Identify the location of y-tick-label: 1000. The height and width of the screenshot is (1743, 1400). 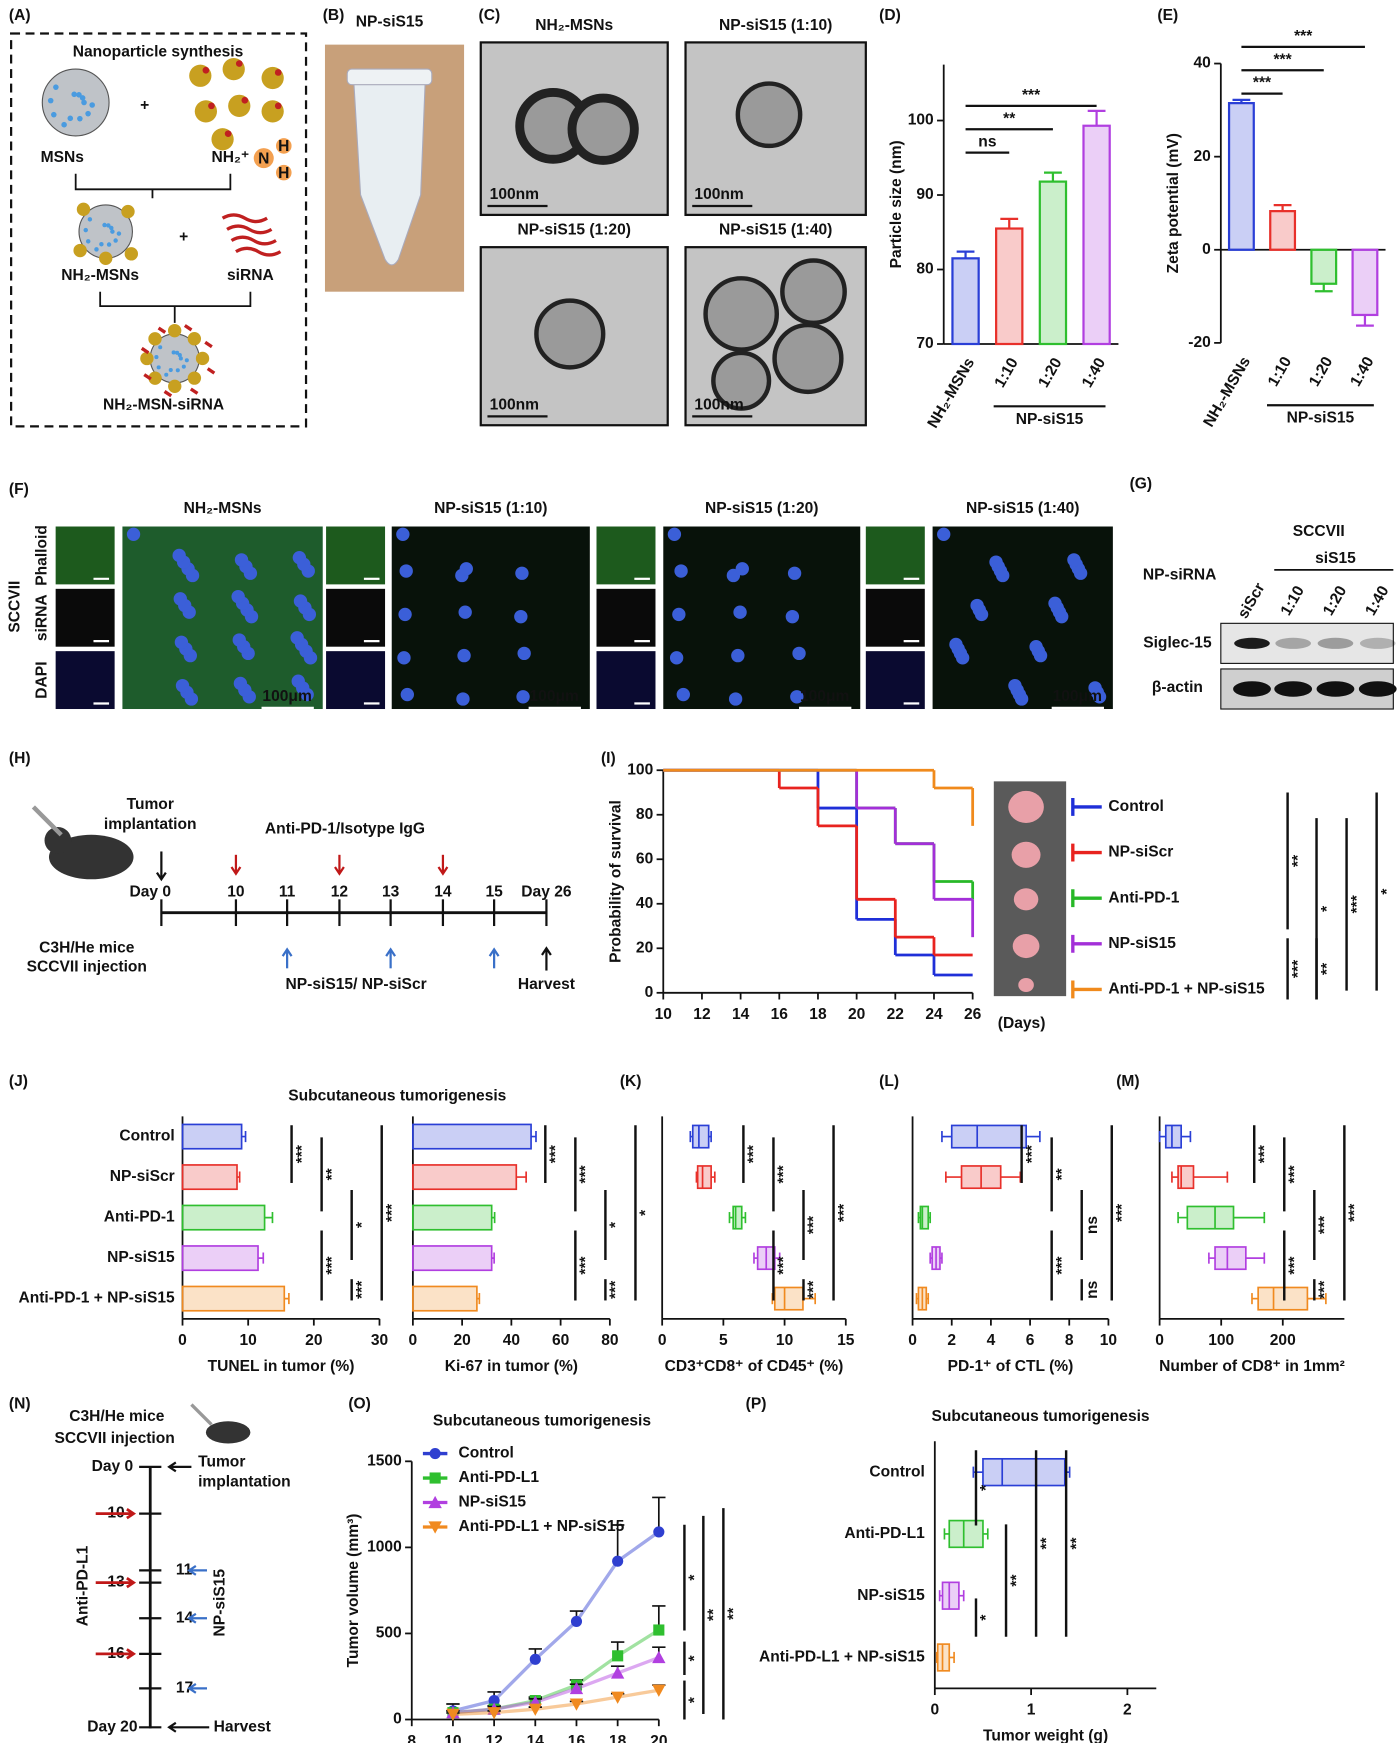
(384, 1546).